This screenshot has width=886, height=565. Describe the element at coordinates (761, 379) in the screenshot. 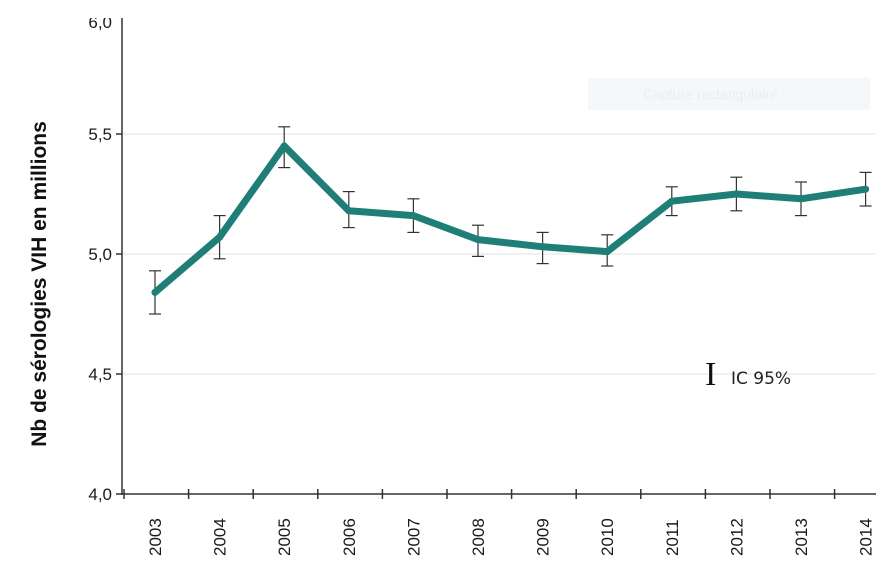

I see `legend-ci-label: IC 95%` at that location.